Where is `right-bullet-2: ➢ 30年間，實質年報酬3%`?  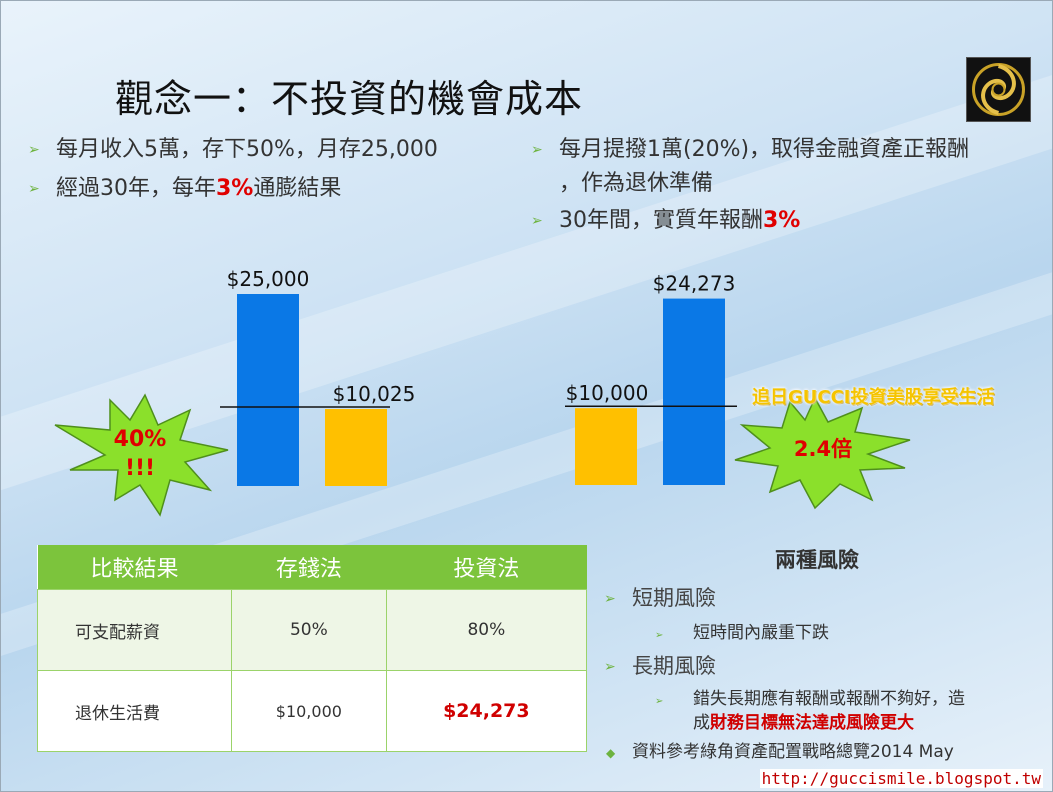
right-bullet-2: ➢ 30年間，實質年報酬3% is located at coordinates (665, 218).